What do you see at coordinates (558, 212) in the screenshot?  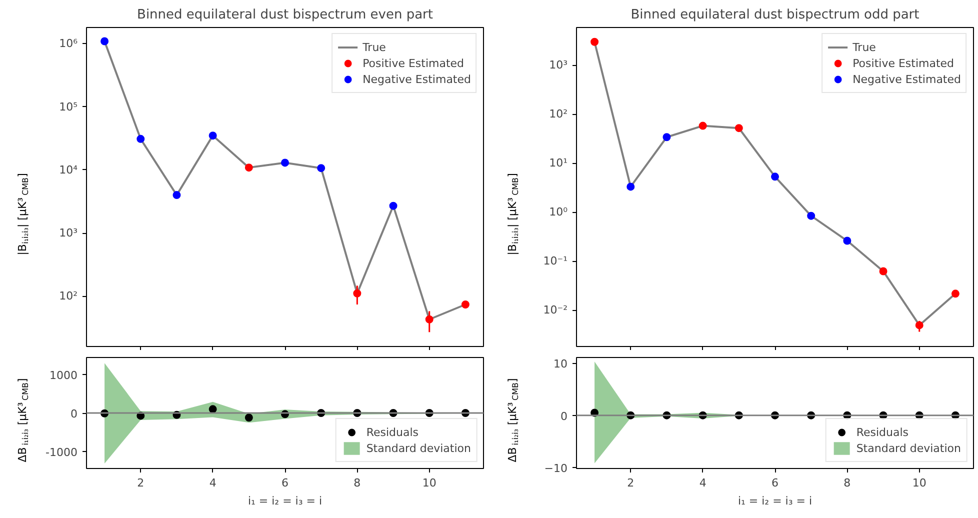 I see `y-tick-label: 10⁰` at bounding box center [558, 212].